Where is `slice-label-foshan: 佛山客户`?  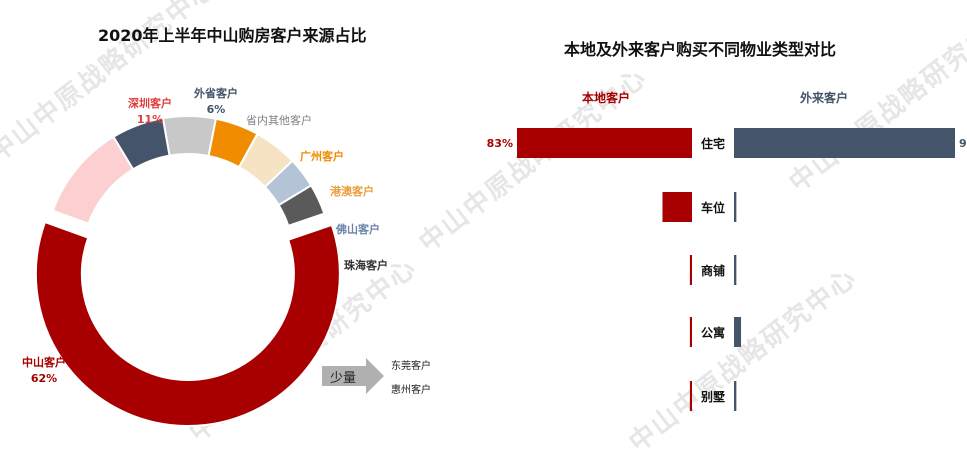
slice-label-foshan: 佛山客户 is located at coordinates (358, 229).